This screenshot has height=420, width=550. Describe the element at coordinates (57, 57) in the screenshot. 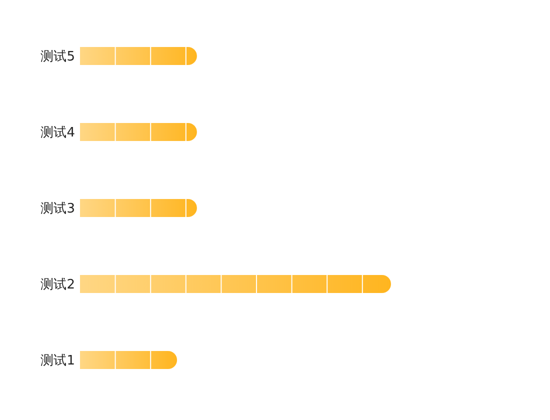

I see `y-tick-label: 测试5` at that location.